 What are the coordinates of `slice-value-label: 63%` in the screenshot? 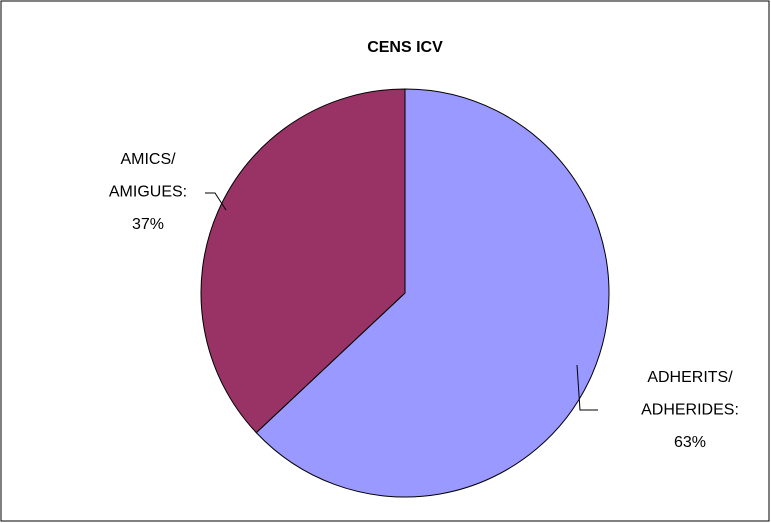 It's located at (690, 442).